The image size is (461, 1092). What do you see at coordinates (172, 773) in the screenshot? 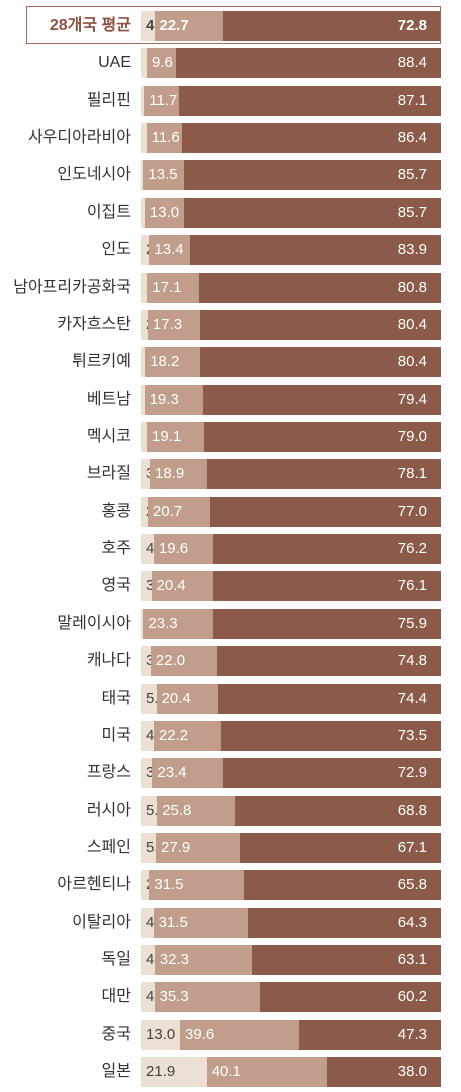
I see `data-label: 23.4` at bounding box center [172, 773].